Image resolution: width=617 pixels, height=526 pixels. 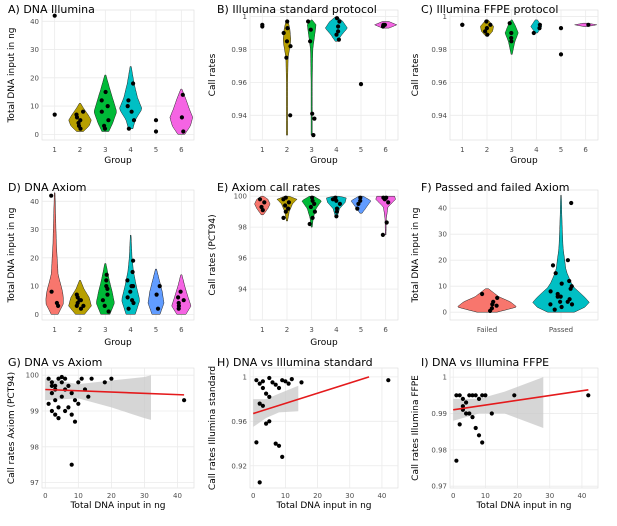 What do you see at coordinates (561, 253) in the screenshot?
I see `violin-F-Passed` at bounding box center [561, 253].